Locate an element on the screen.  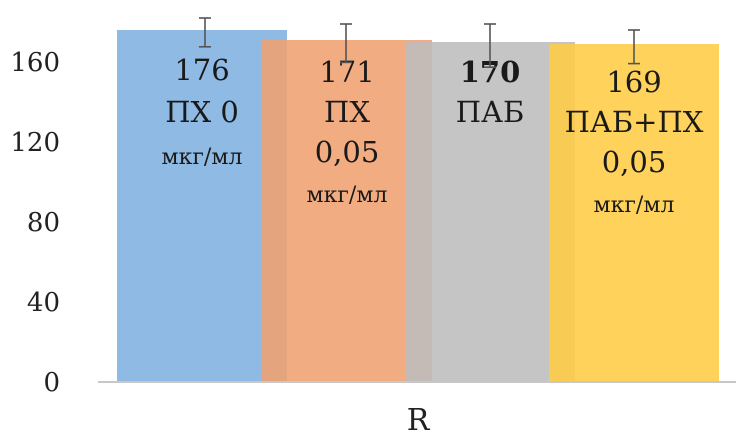
y-tick-label: 40 is located at coordinates (43, 303).